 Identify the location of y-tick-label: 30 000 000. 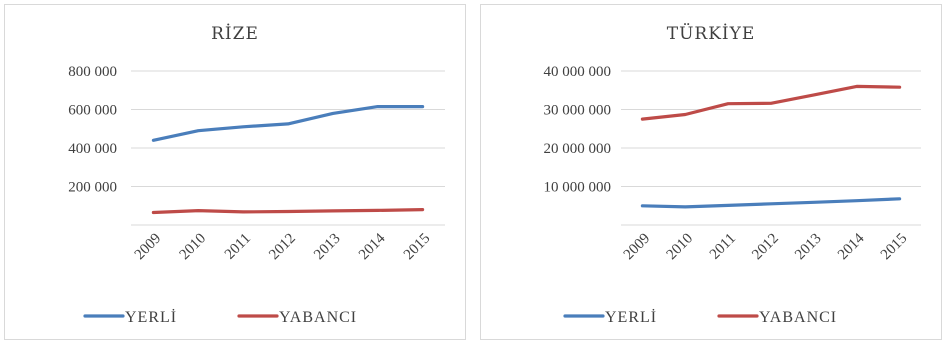
(578, 111).